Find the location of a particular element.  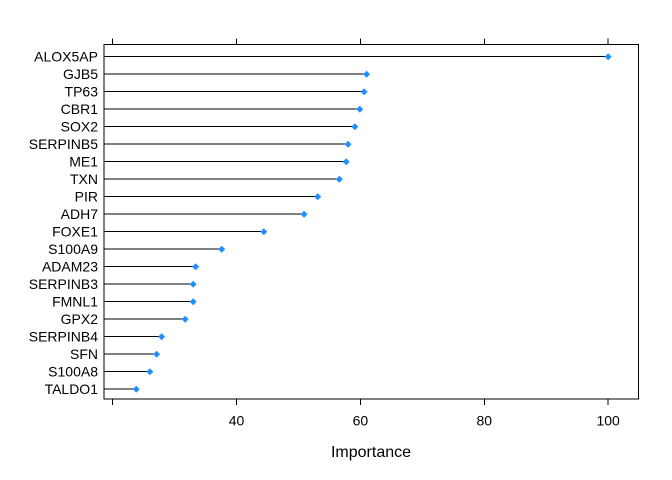

category-label: FMNL1 is located at coordinates (75, 302).